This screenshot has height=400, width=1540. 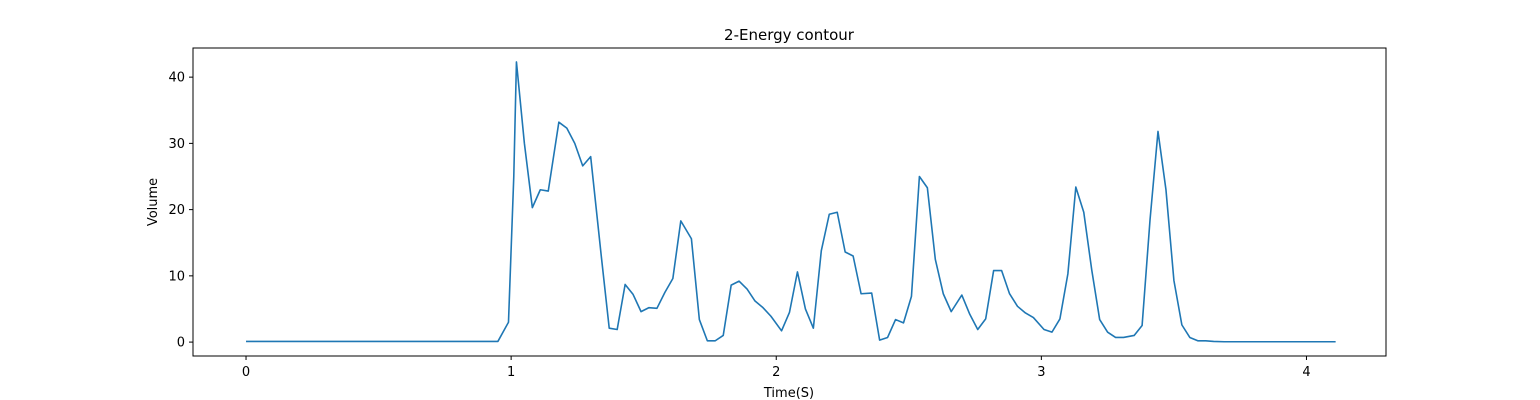 I want to click on y-axis: 0 10 20 30 40, so click(x=180, y=211).